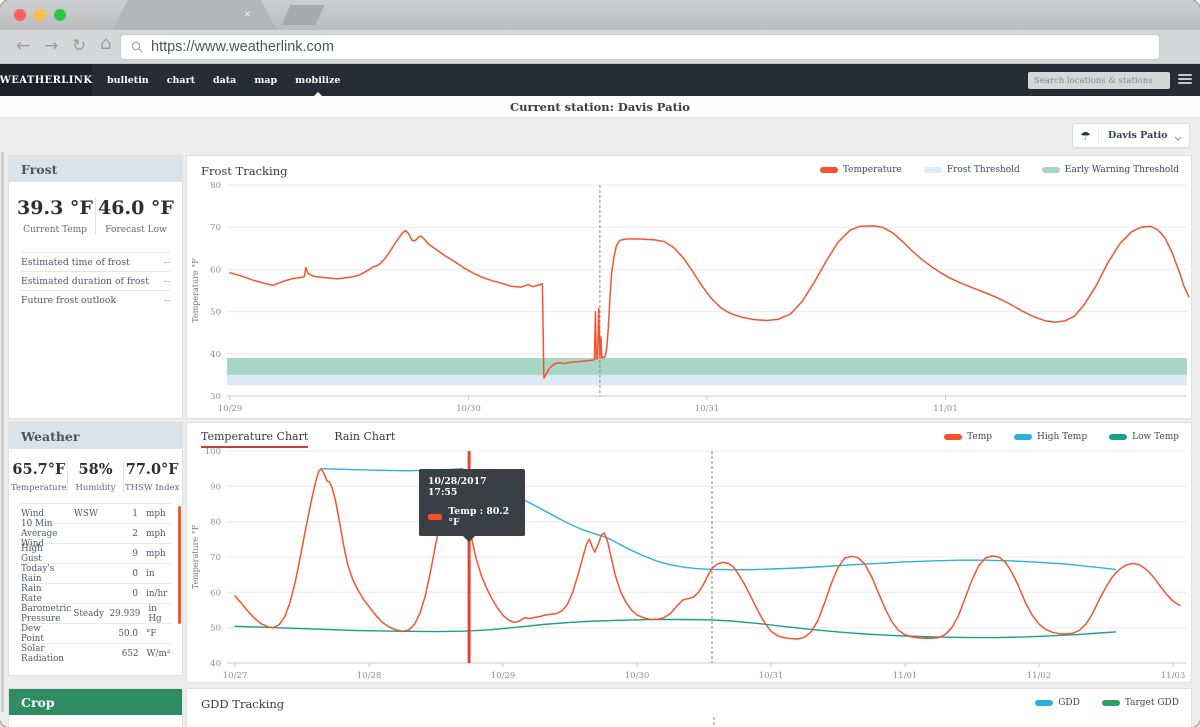 The image size is (1200, 727). I want to click on svg-text: 10/30, so click(468, 409).